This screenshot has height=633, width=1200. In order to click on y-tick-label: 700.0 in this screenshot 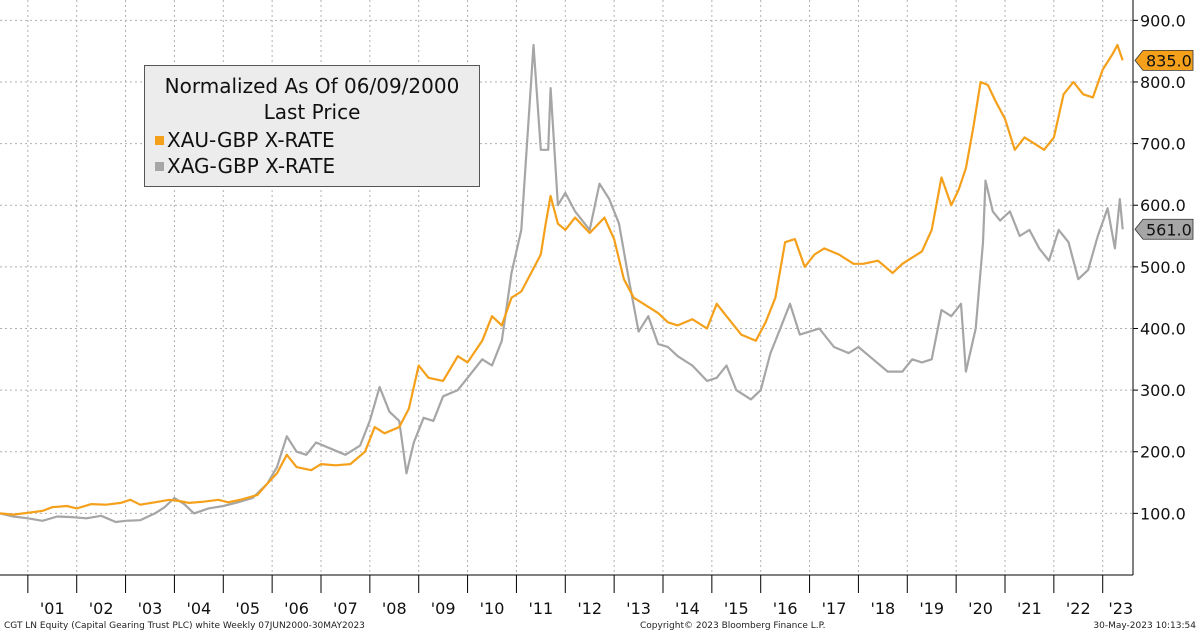, I will do `click(1163, 144)`.